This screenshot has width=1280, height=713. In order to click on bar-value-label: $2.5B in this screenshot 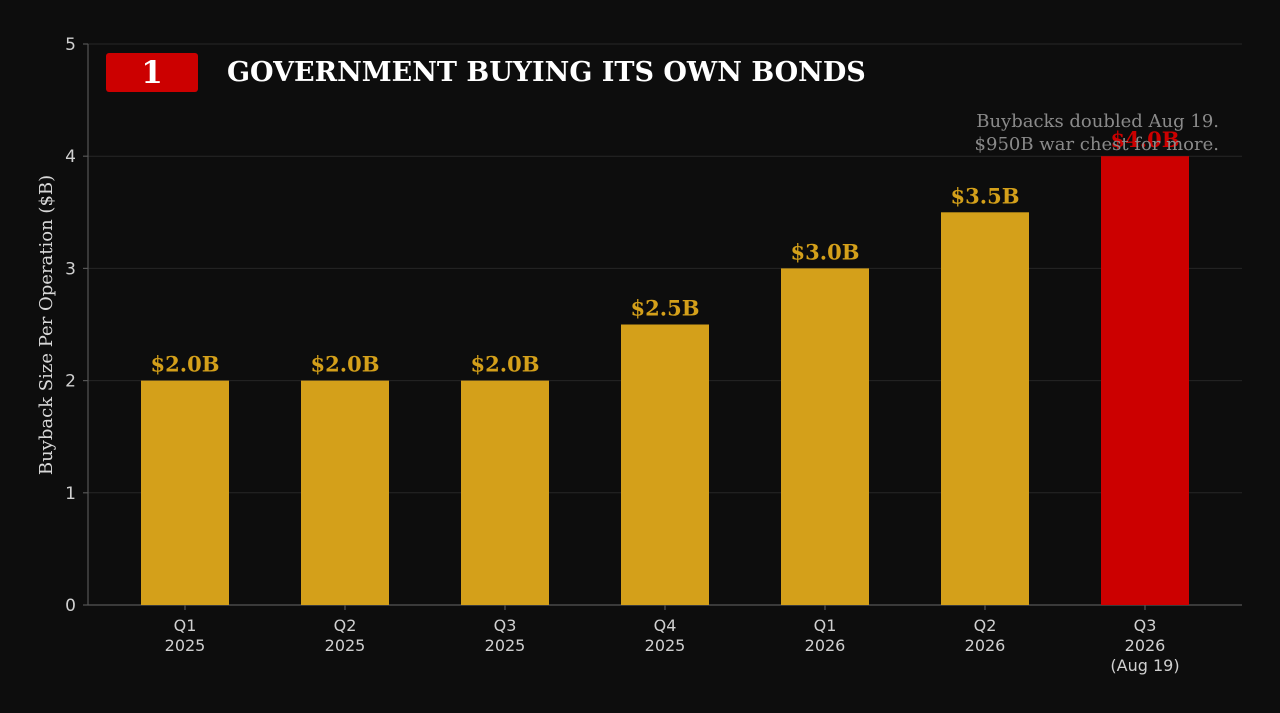, I will do `click(665, 308)`.